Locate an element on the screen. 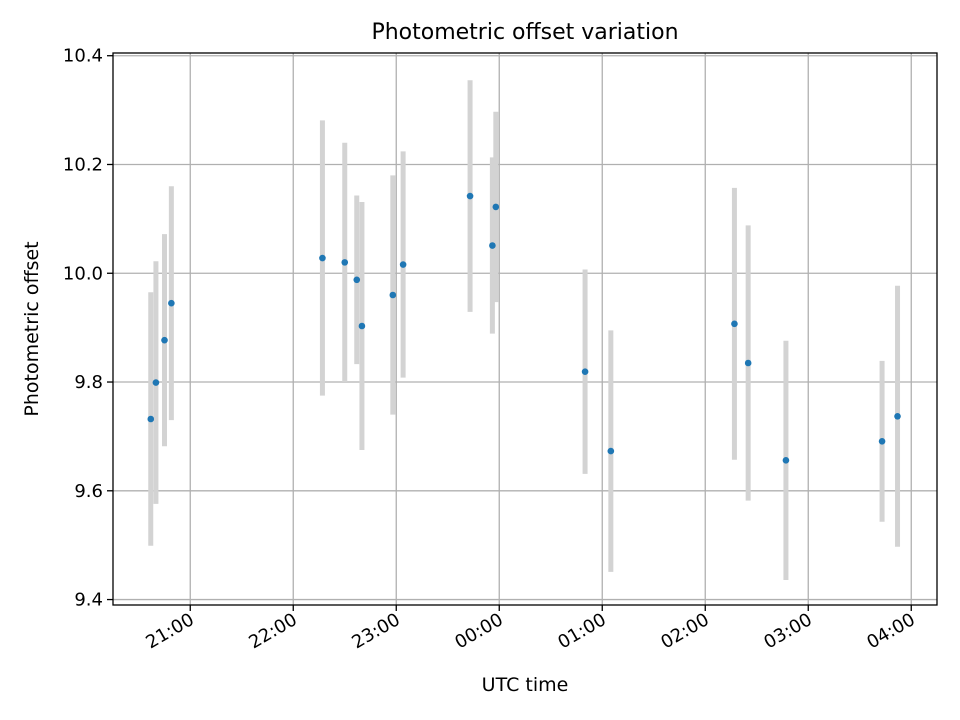  y-axis-label: Photometric offset is located at coordinates (32, 328).